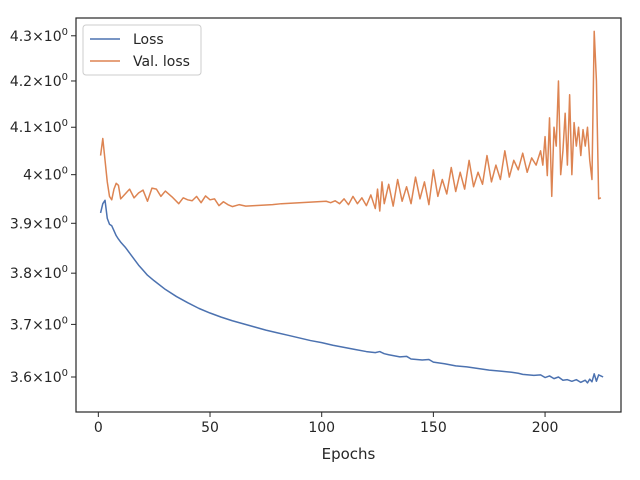 The height and width of the screenshot is (480, 640). I want to click on y-tick-label: 3.8×100, so click(39, 273).